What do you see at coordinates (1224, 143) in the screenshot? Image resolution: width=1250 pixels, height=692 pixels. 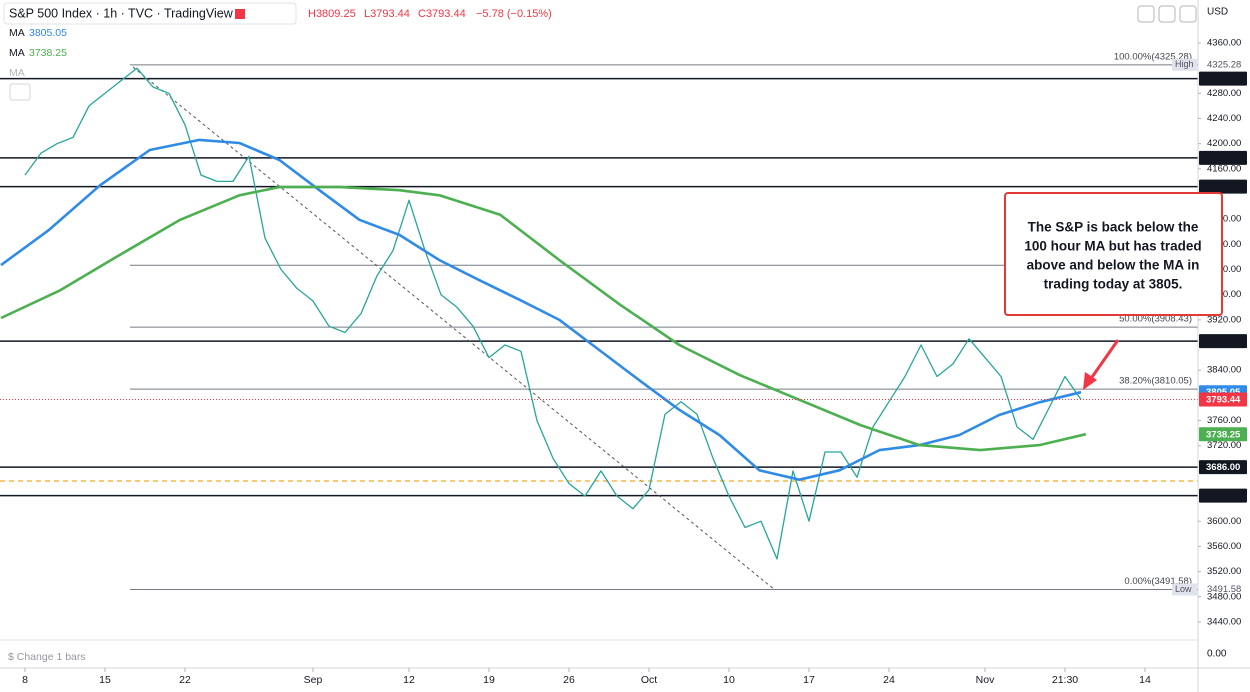 I see `y-tick-label: 4200.00` at bounding box center [1224, 143].